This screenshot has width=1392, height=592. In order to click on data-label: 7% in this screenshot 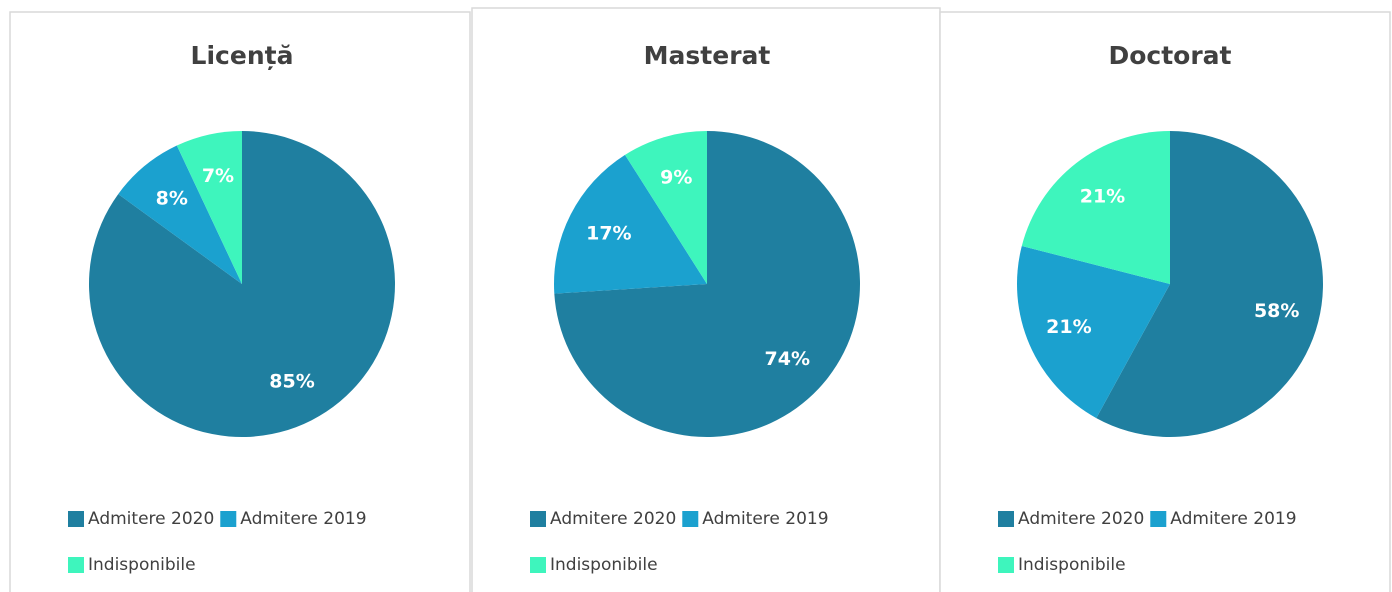, I will do `click(218, 176)`.